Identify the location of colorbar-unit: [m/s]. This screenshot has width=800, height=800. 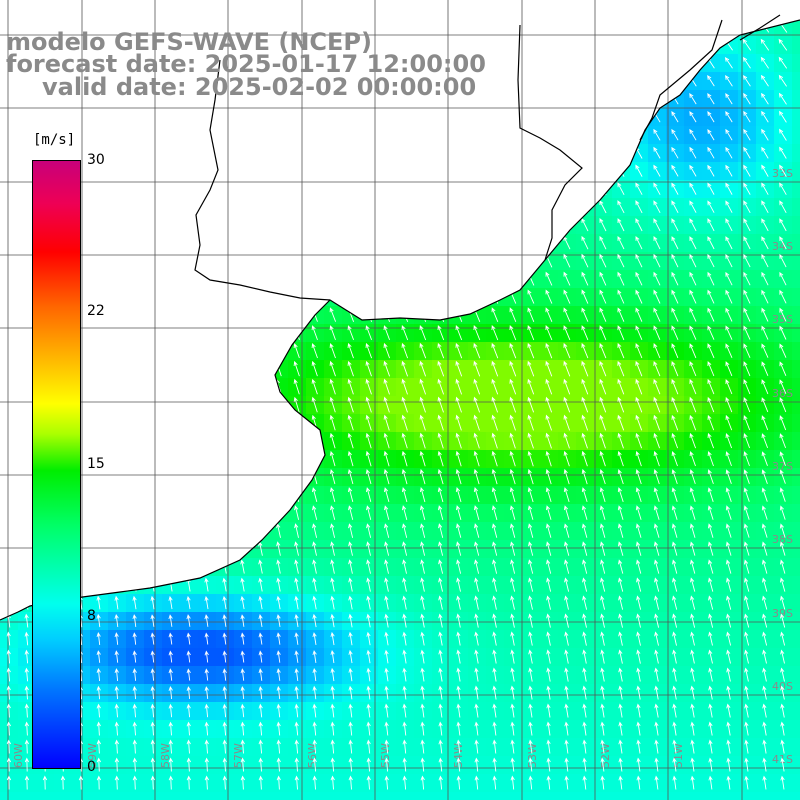
(54, 140).